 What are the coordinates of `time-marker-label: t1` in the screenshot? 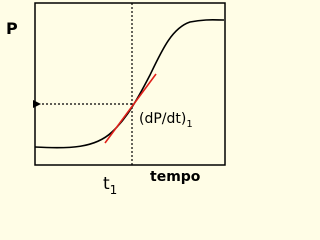 It's located at (110, 185).